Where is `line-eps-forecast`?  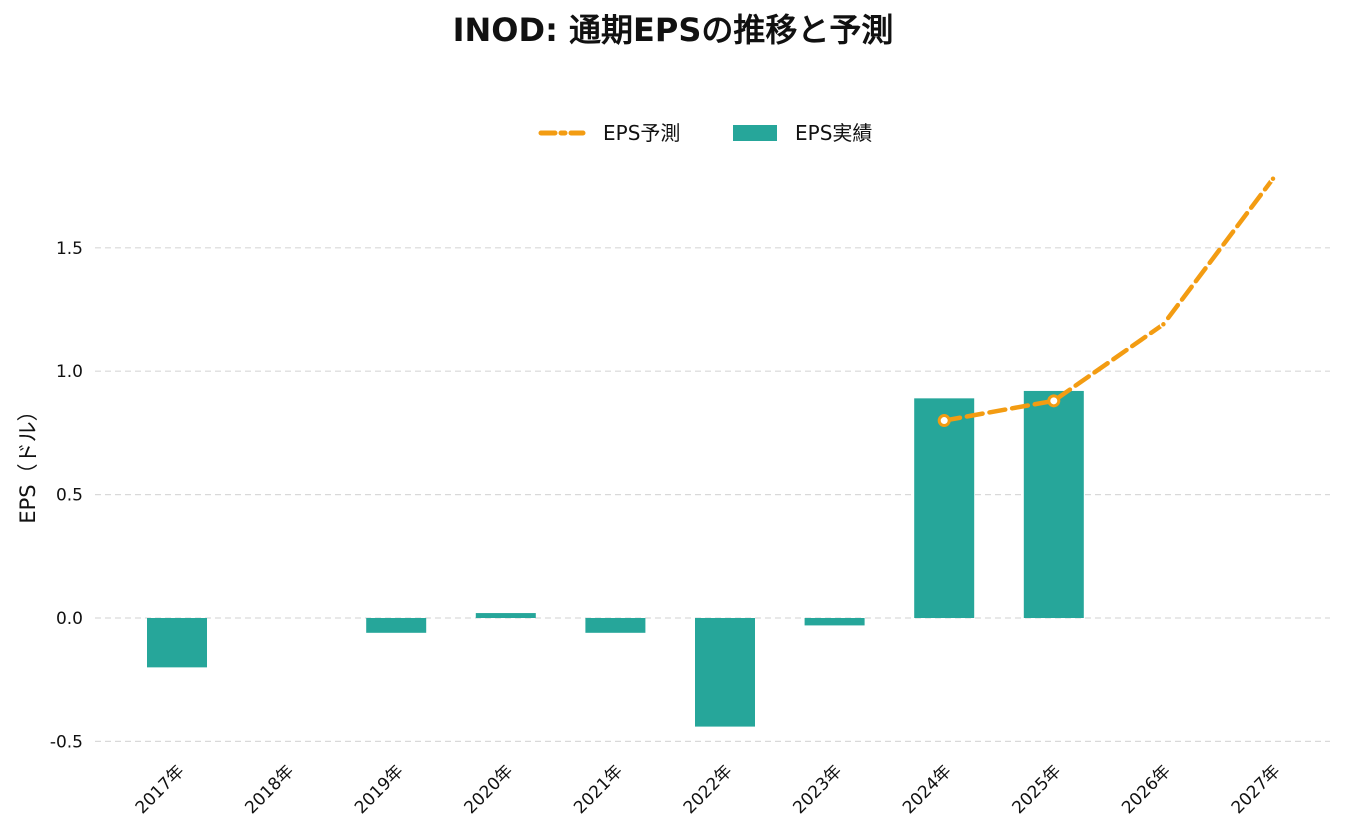 line-eps-forecast is located at coordinates (1107, 301).